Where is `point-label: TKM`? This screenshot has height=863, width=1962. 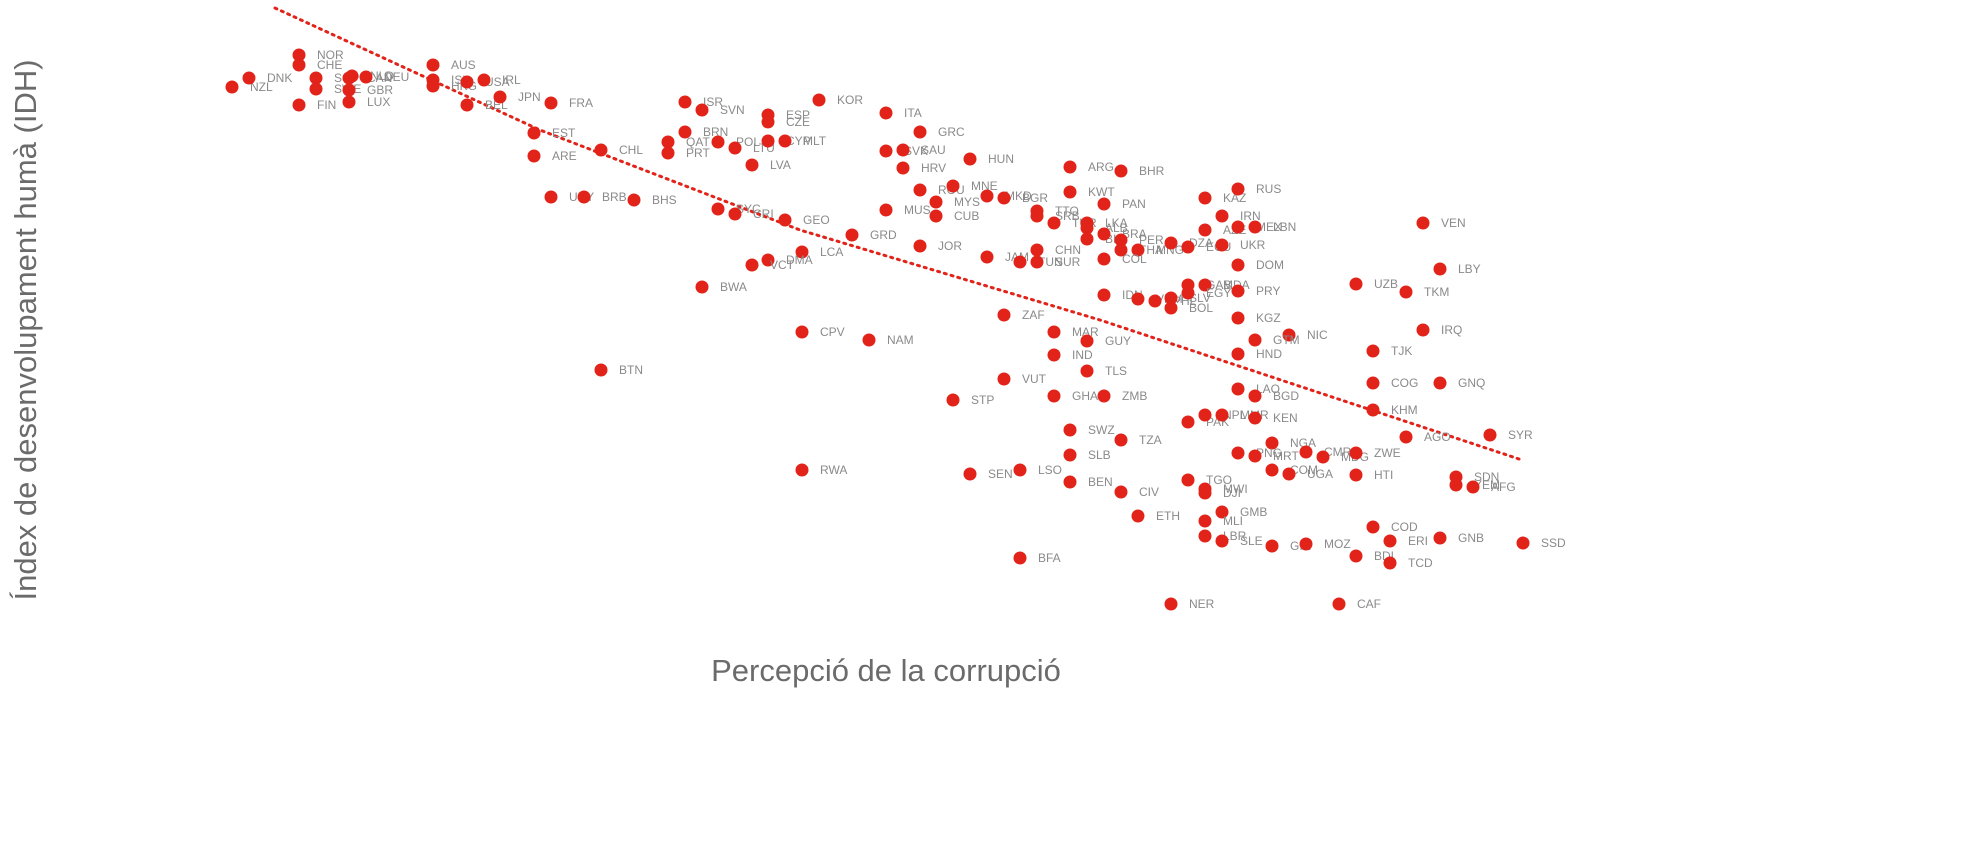
point-label: TKM is located at coordinates (1436, 292).